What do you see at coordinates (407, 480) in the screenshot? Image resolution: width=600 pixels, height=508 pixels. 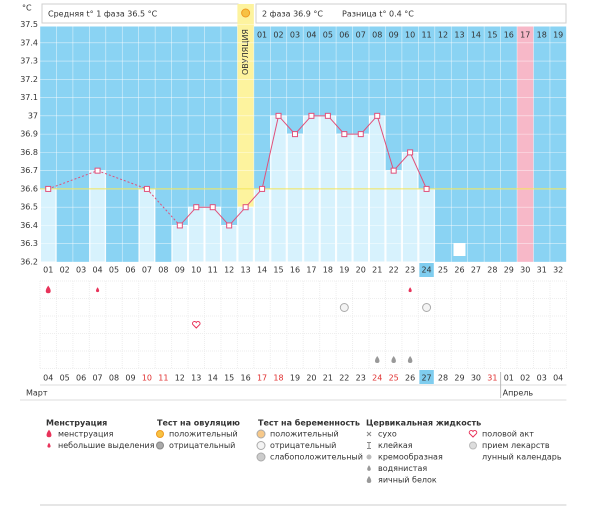 I see `legend-label: яичный белок` at bounding box center [407, 480].